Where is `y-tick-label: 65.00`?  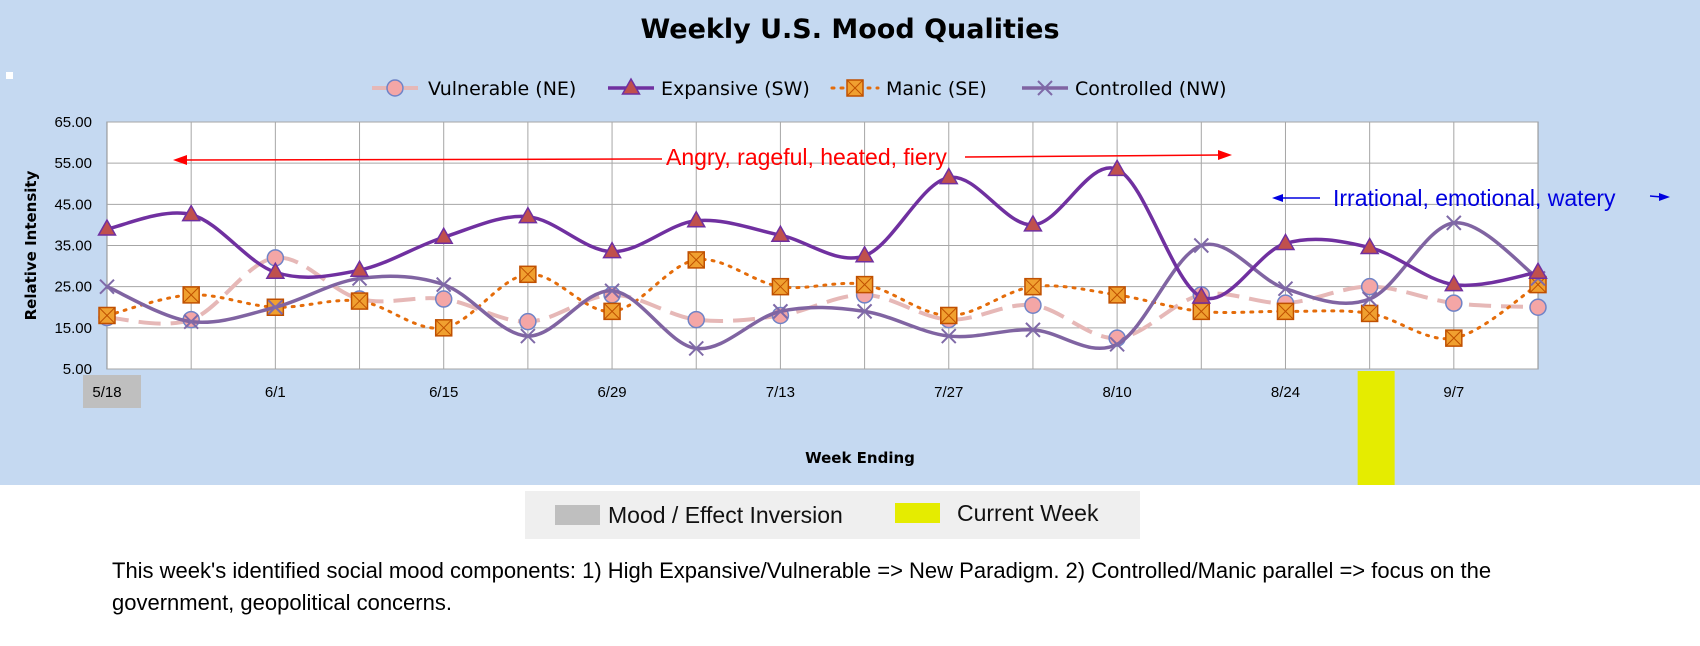 y-tick-label: 65.00 is located at coordinates (73, 122).